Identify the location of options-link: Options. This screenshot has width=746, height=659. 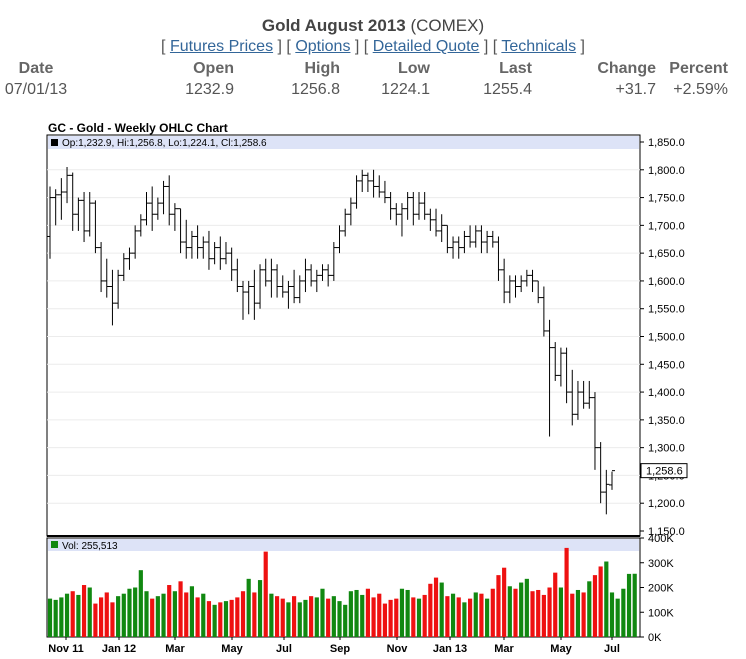
(323, 46).